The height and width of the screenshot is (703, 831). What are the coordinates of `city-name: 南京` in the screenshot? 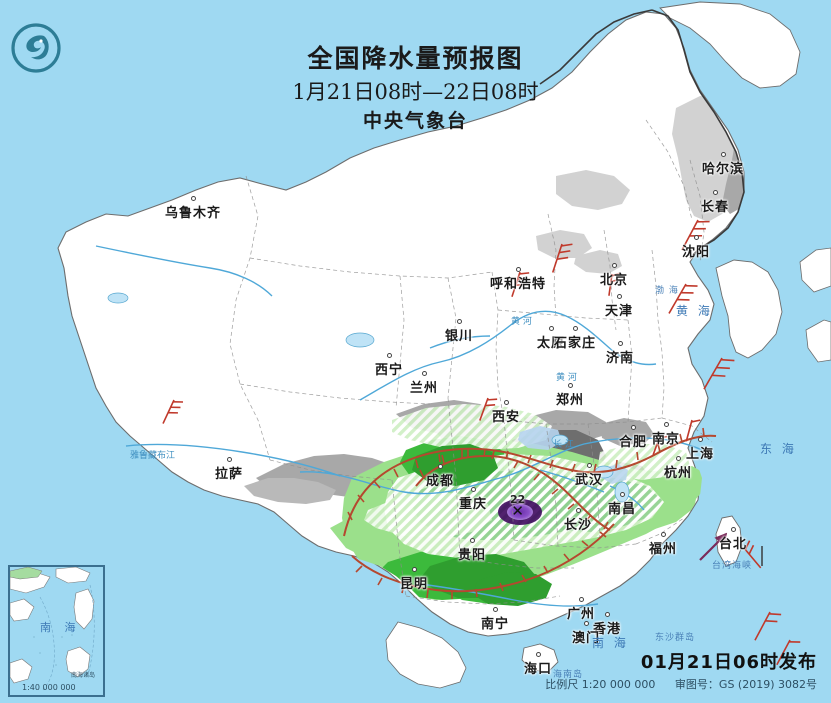 It's located at (666, 439).